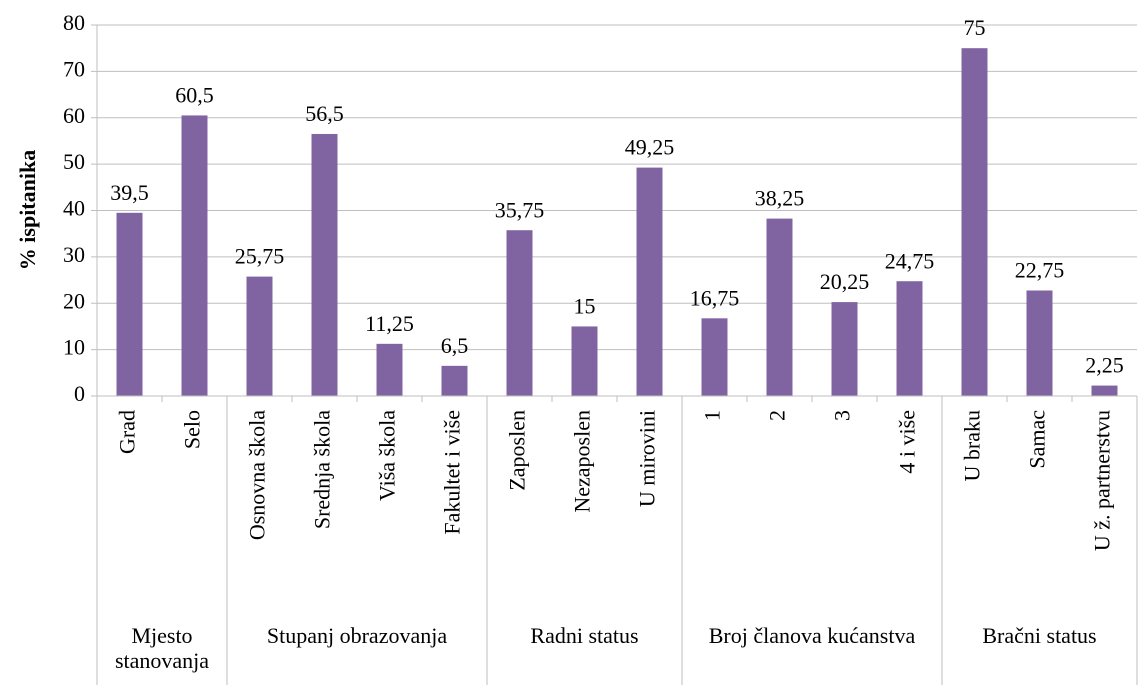 This screenshot has height=685, width=1147. What do you see at coordinates (1039, 635) in the screenshot?
I see `group-label: Bračni status` at bounding box center [1039, 635].